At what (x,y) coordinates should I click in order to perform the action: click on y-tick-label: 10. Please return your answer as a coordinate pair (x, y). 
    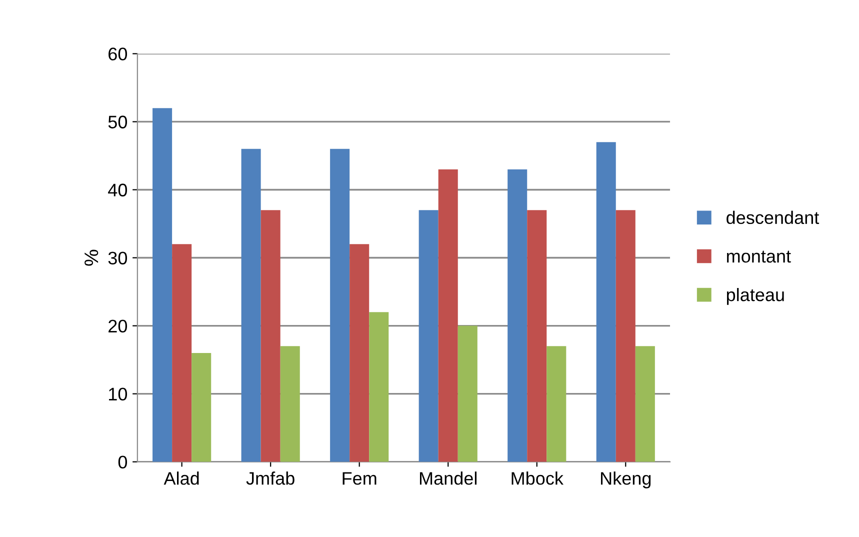
    Looking at the image, I should click on (118, 394).